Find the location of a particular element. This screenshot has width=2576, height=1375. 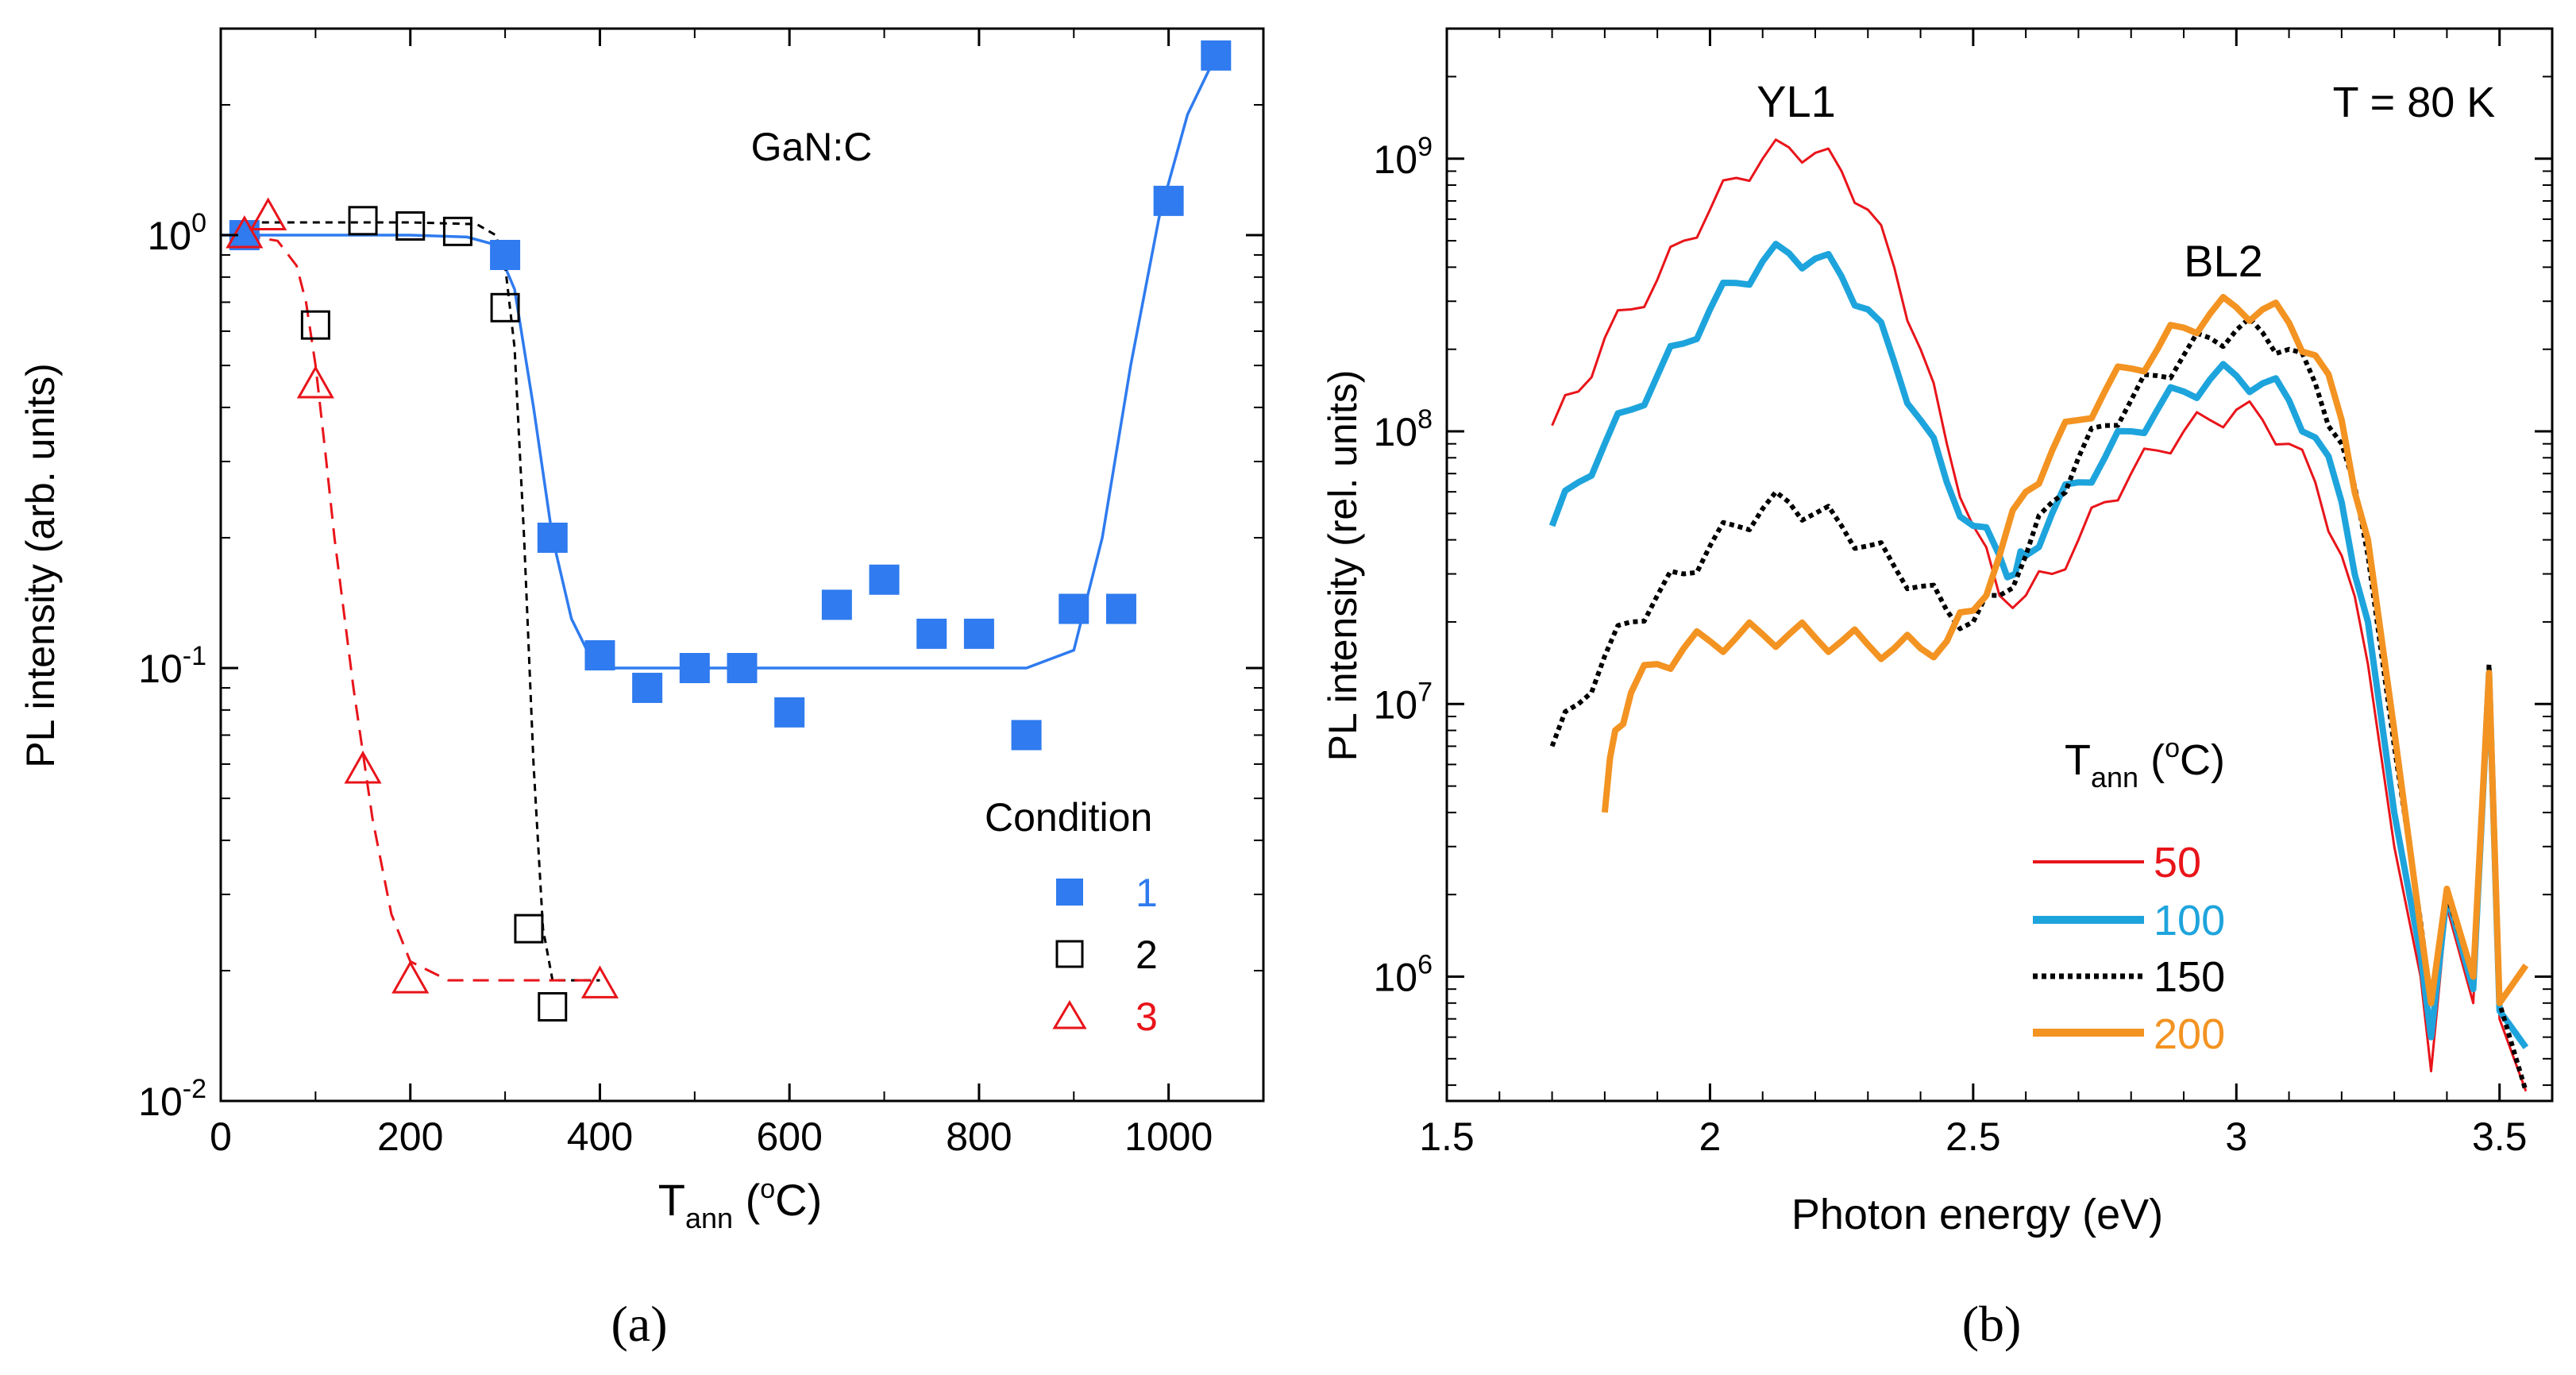

annotation-bl2: BL2 is located at coordinates (2223, 261).